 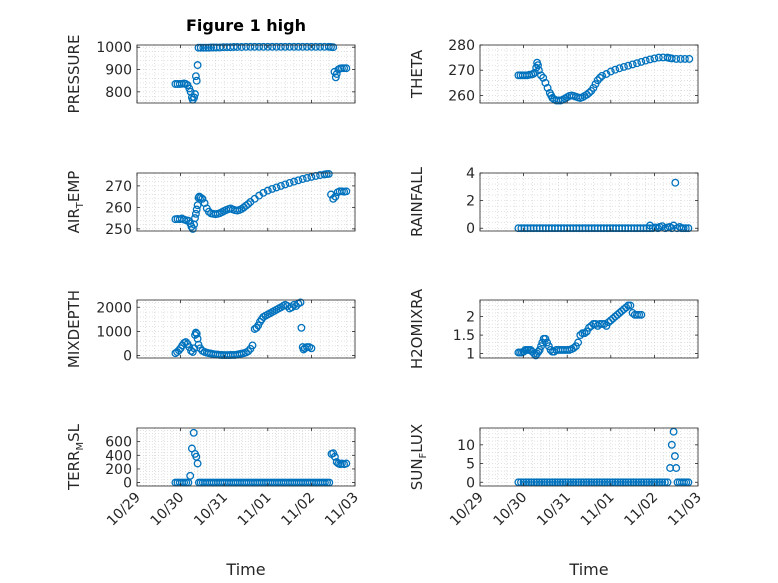 I want to click on y-tick-label: 0, so click(x=127, y=484).